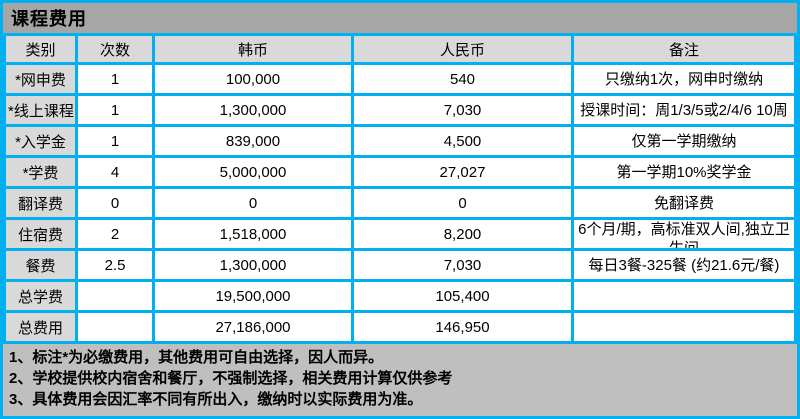 The height and width of the screenshot is (419, 800). I want to click on fee-note-text: 仅第一学期缴纳, so click(684, 141).